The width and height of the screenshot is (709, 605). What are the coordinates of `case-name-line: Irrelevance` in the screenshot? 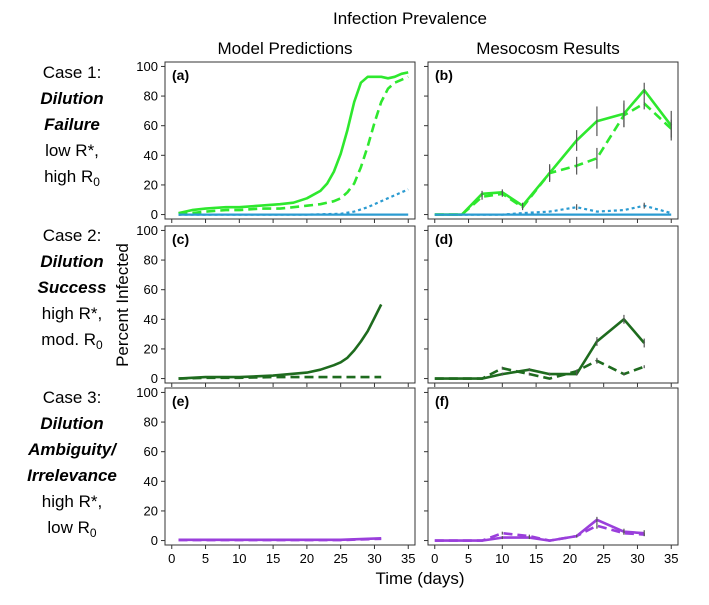 It's located at (72, 475).